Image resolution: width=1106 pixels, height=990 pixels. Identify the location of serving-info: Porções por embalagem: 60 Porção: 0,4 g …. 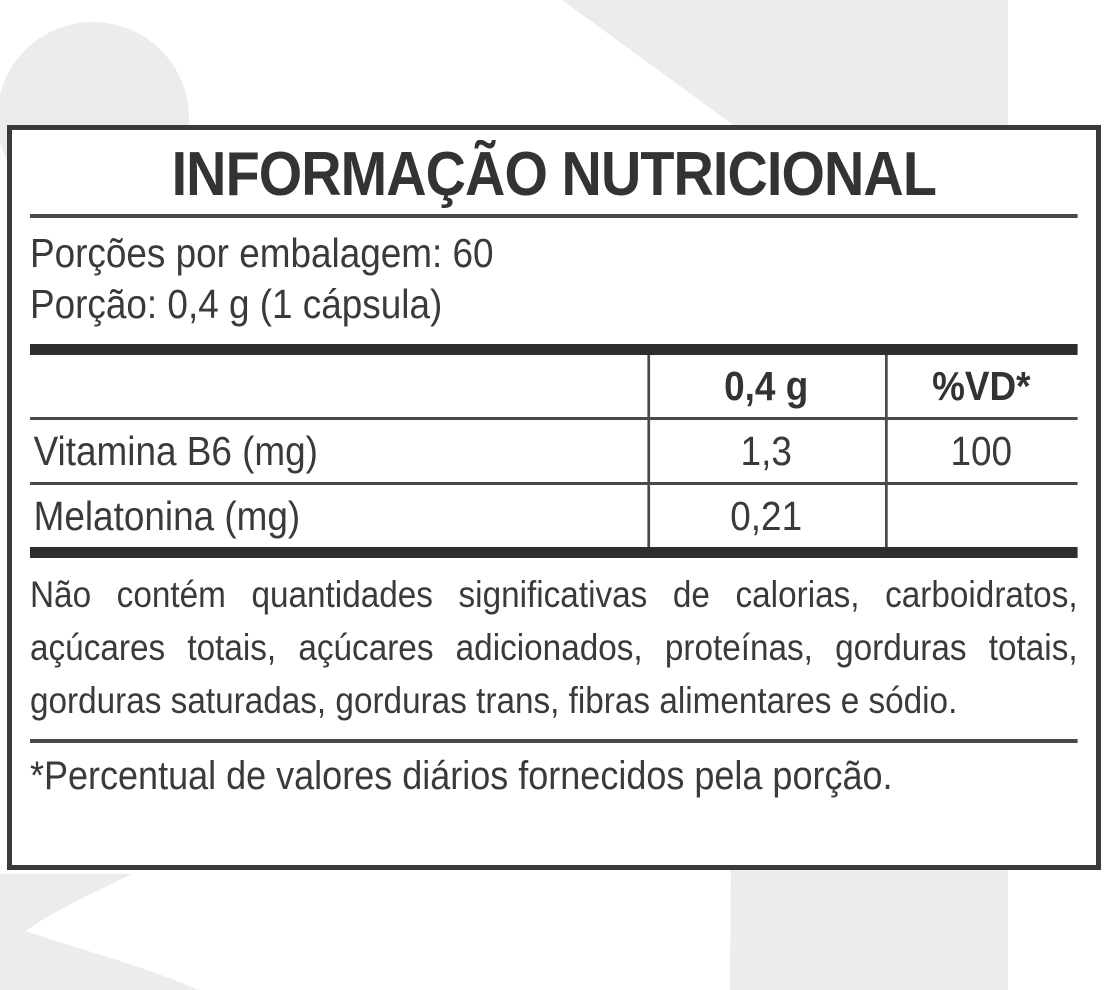
(554, 274).